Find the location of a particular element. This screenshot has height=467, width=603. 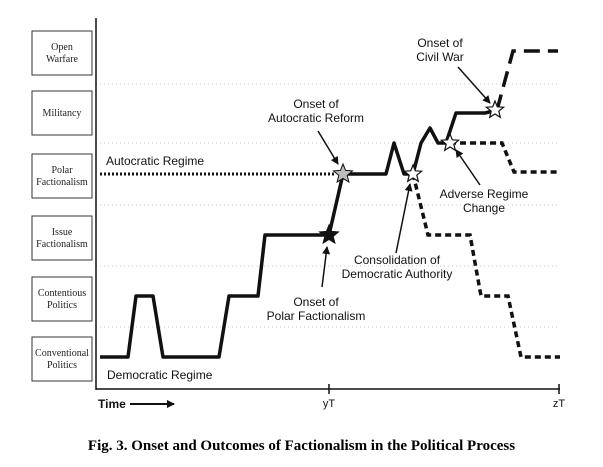

level-box-issue-factionalism: Issue Factionalism is located at coordinates (62, 238).